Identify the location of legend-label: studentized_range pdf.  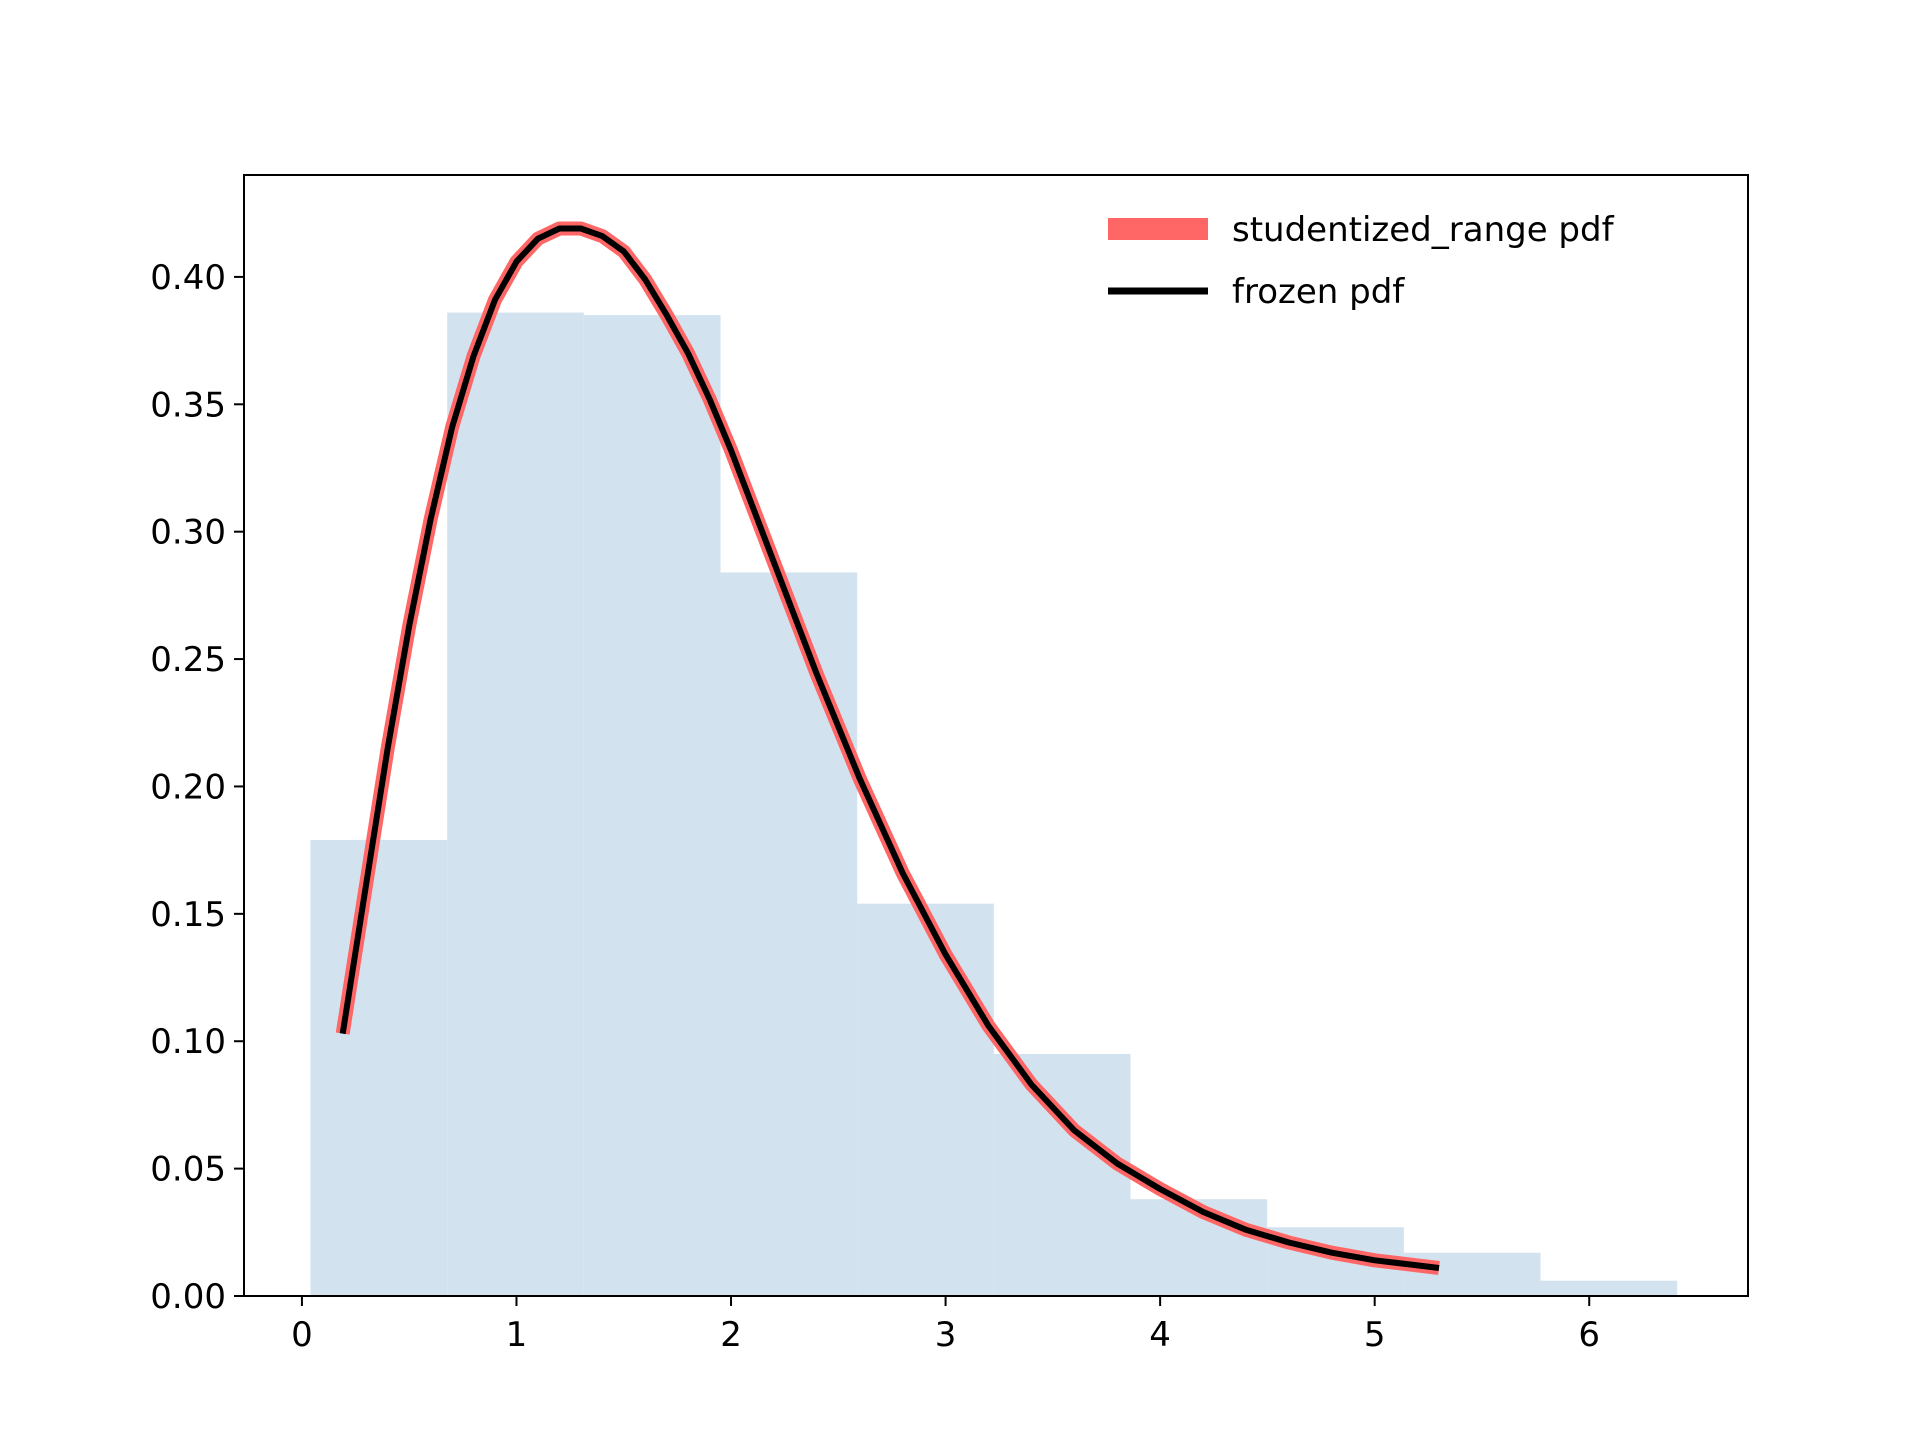
(1423, 230).